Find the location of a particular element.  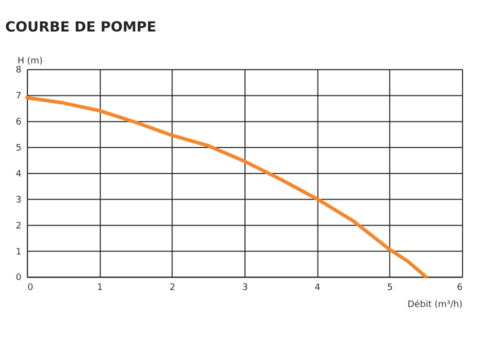

y-tick-label: 0 is located at coordinates (19, 278).